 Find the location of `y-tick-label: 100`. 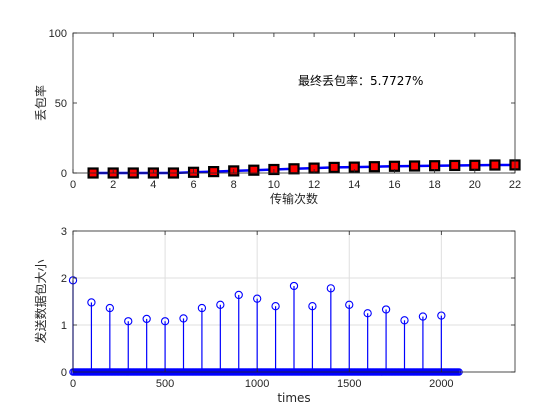

y-tick-label: 100 is located at coordinates (58, 34).